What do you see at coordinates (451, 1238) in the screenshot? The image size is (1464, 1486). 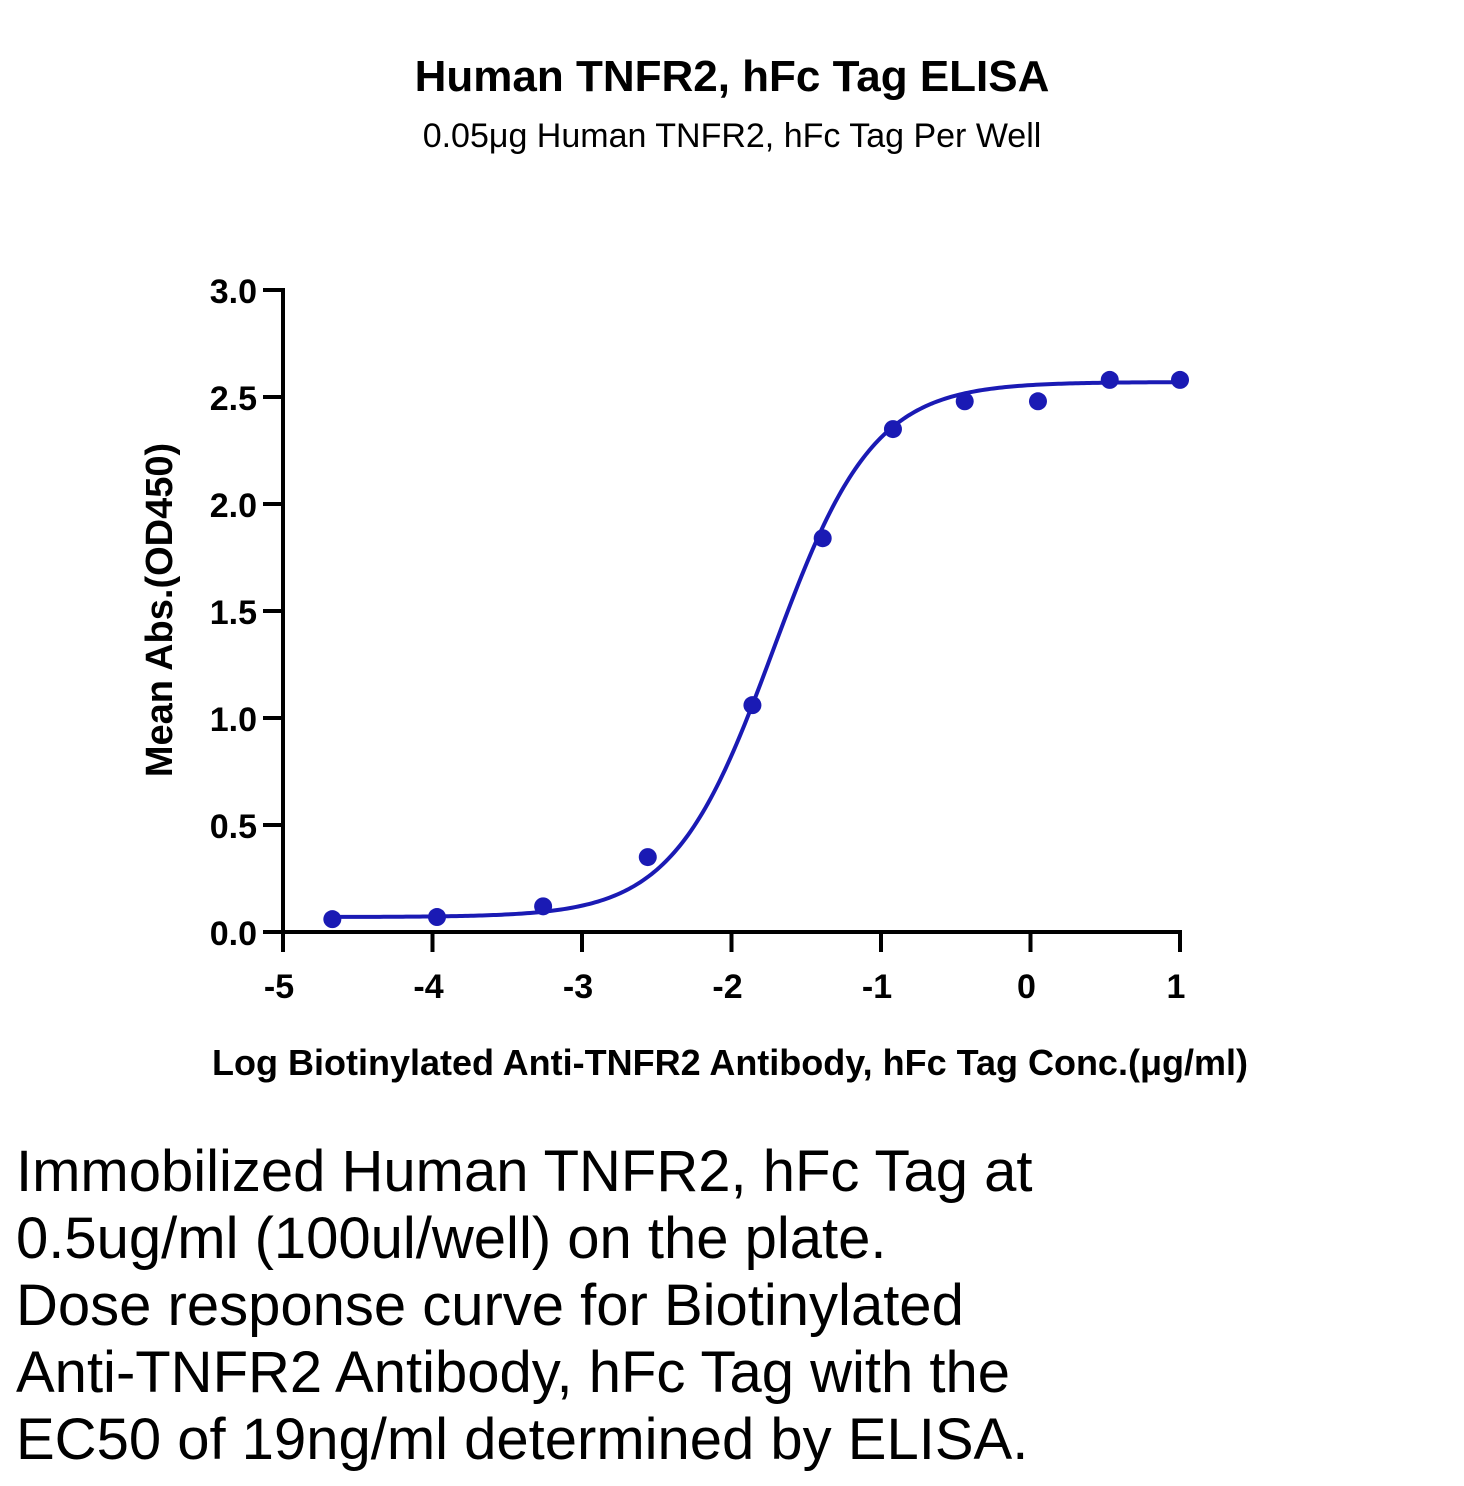 I see `caption-line: 0.5ug/ml (100ul/well) on the plate.` at bounding box center [451, 1238].